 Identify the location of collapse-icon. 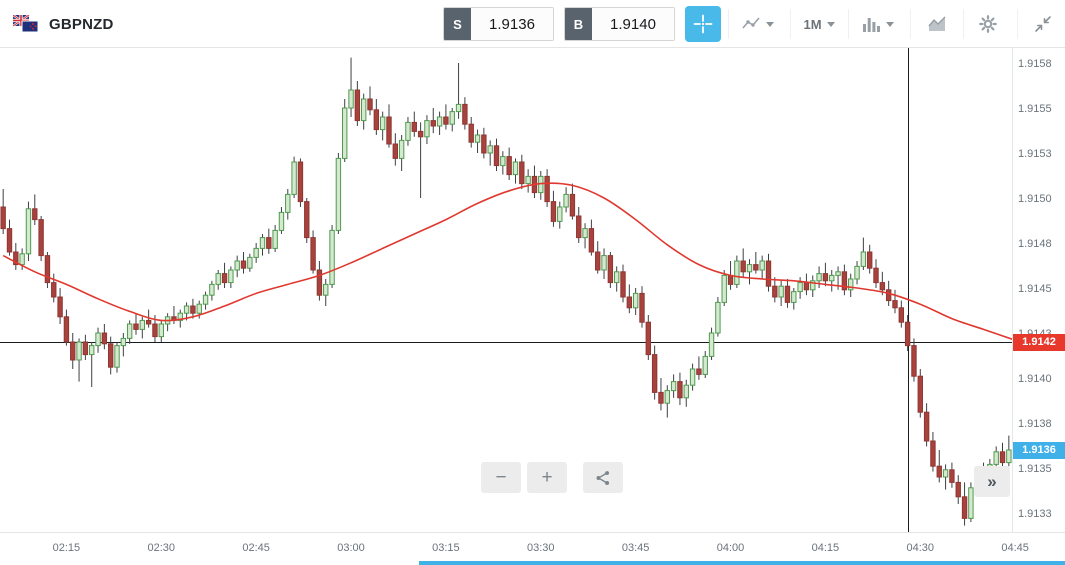
(1043, 24).